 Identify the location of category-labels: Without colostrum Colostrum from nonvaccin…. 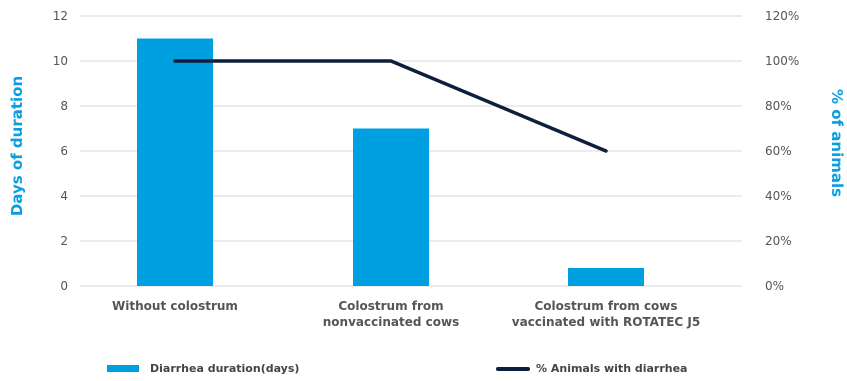
(406, 314).